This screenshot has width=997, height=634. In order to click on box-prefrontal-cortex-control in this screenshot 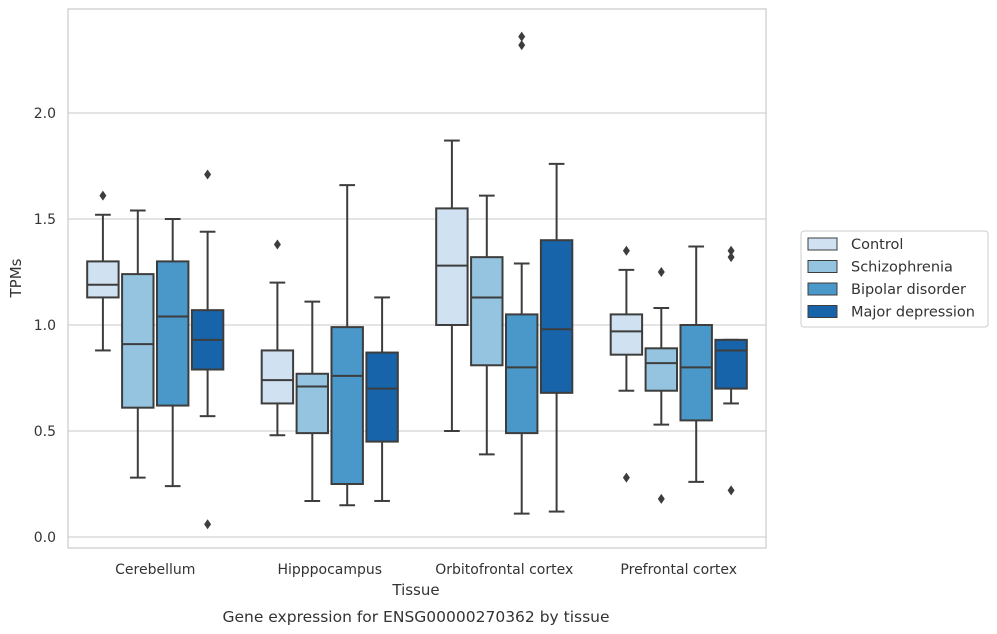, I will do `click(626, 364)`.